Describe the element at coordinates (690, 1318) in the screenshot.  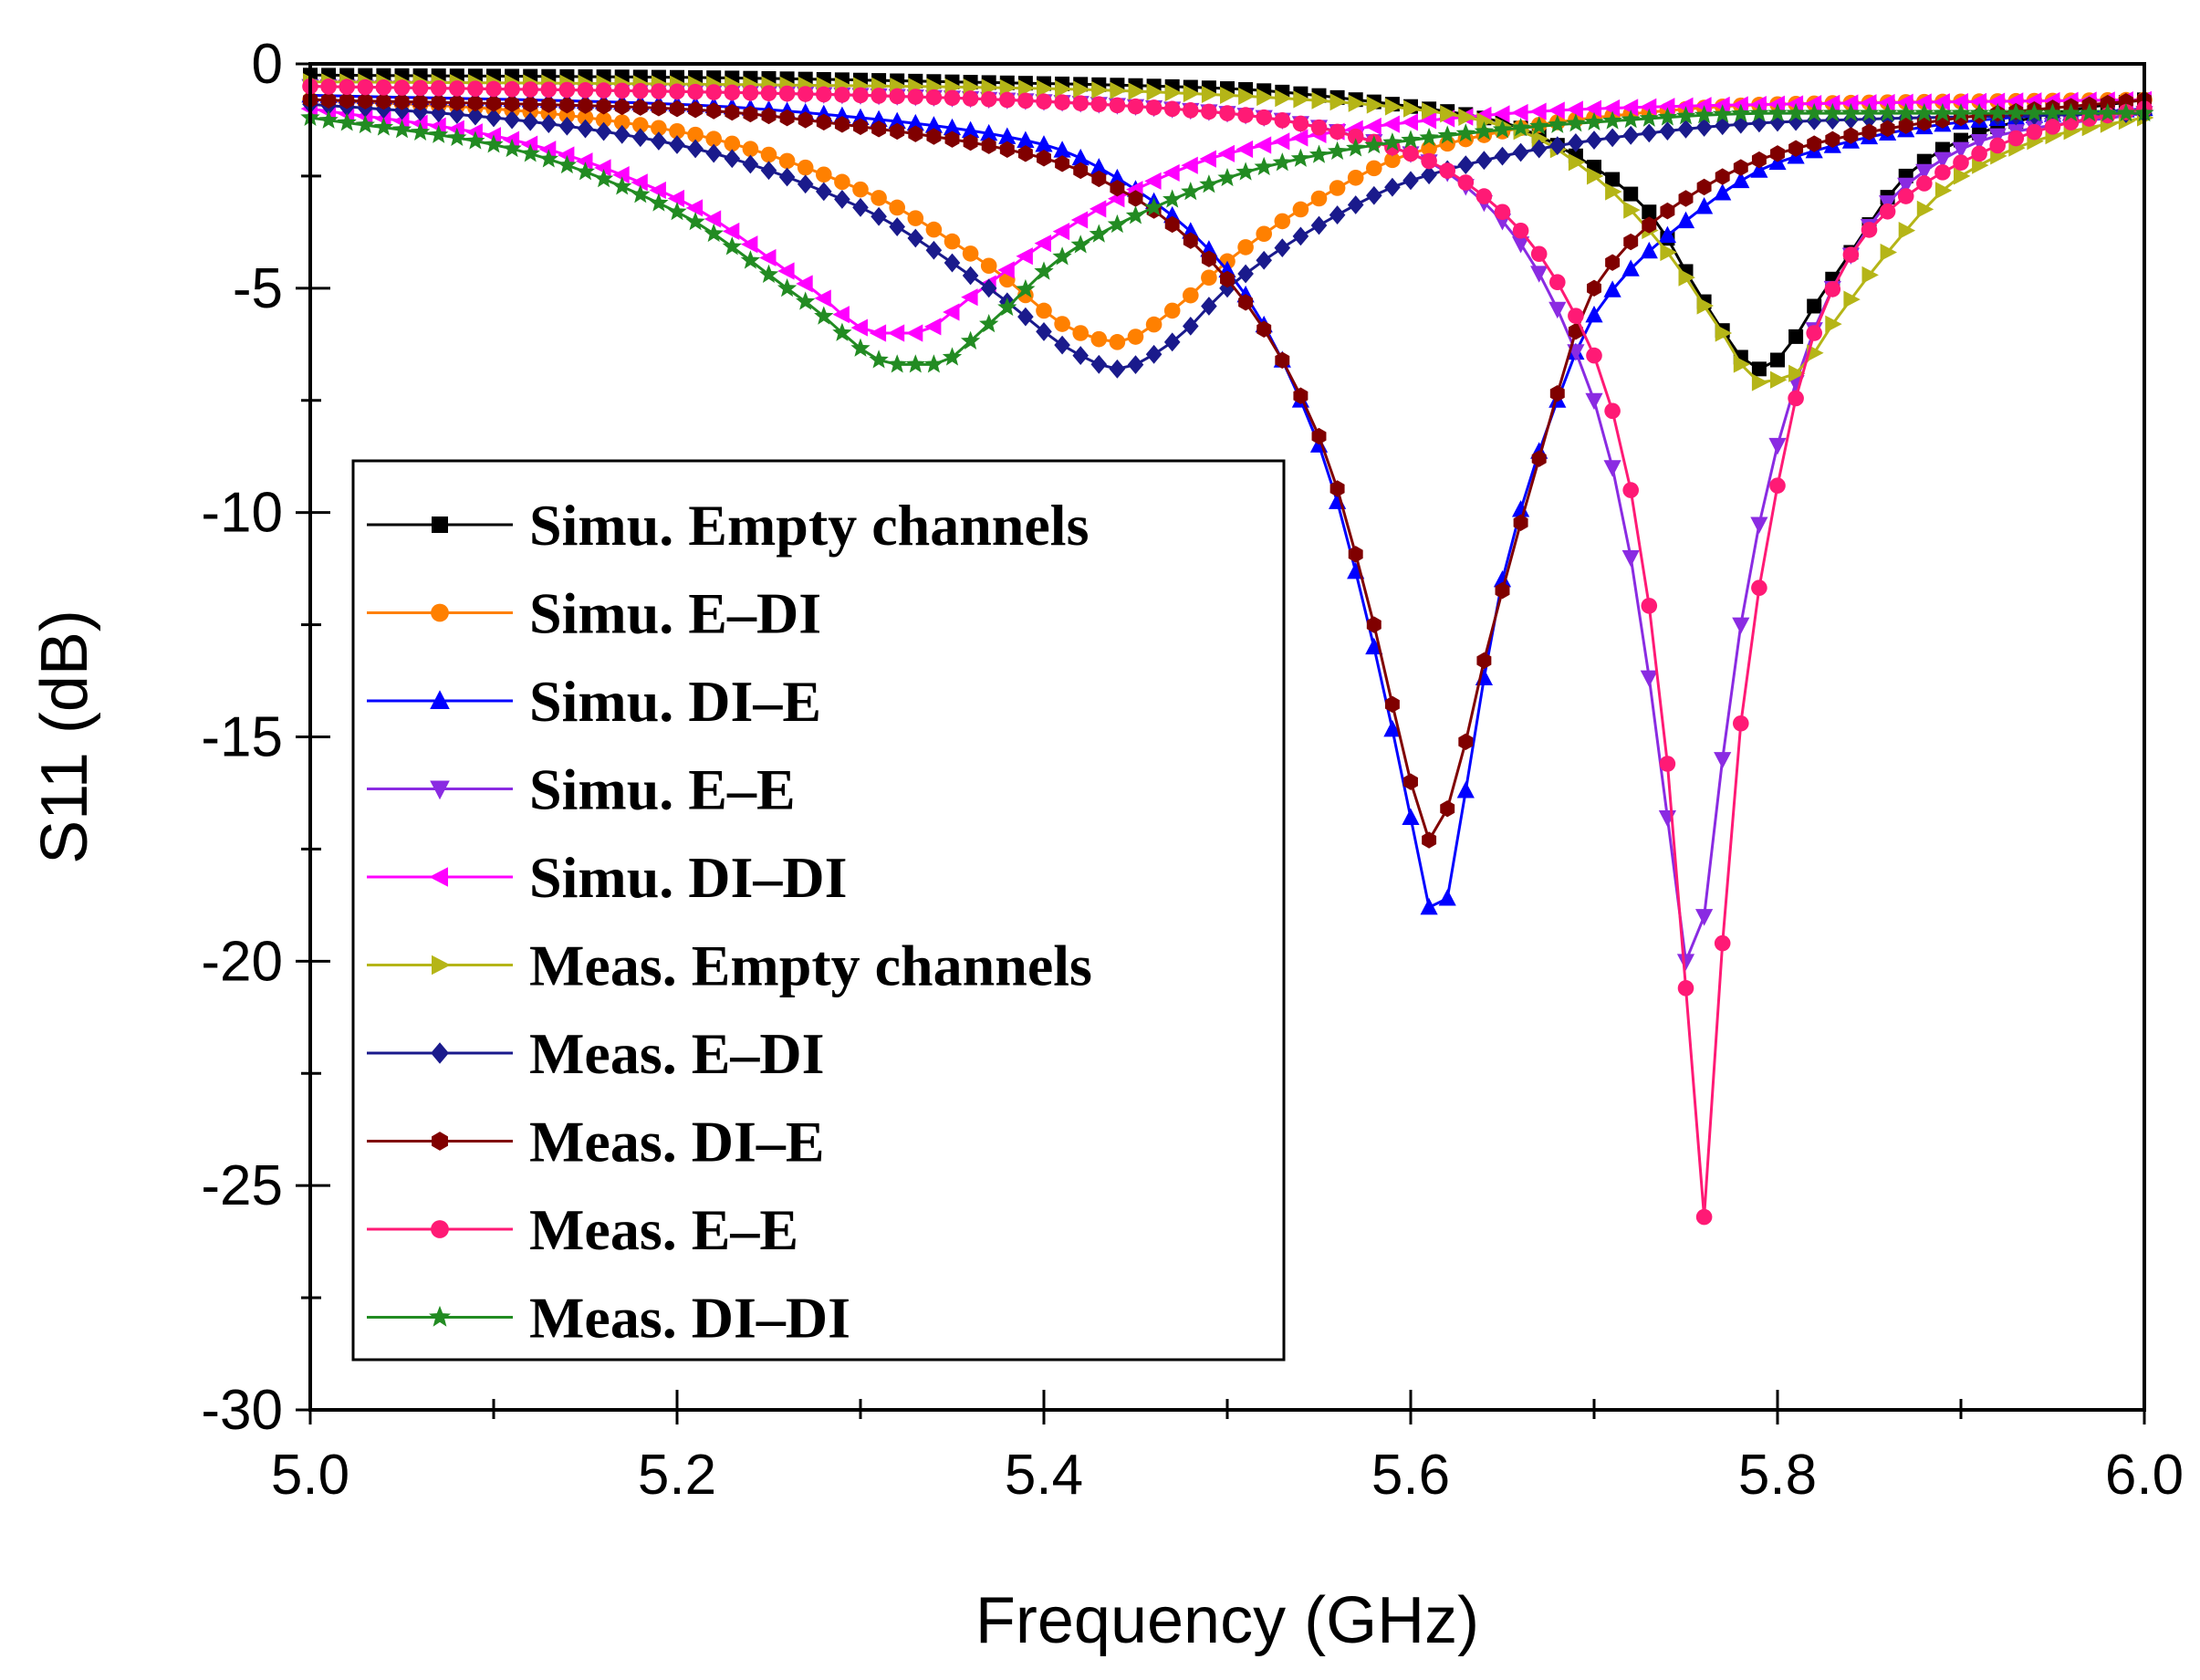
I see `legend-label: Meas. DI–DI` at that location.